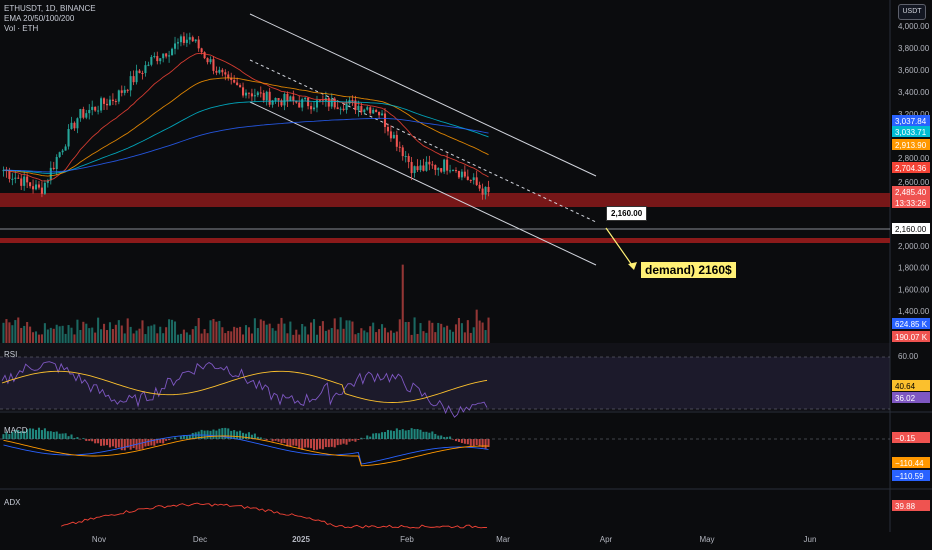 This screenshot has width=932, height=550. I want to click on macd-tag-bg, so click(911, 462).